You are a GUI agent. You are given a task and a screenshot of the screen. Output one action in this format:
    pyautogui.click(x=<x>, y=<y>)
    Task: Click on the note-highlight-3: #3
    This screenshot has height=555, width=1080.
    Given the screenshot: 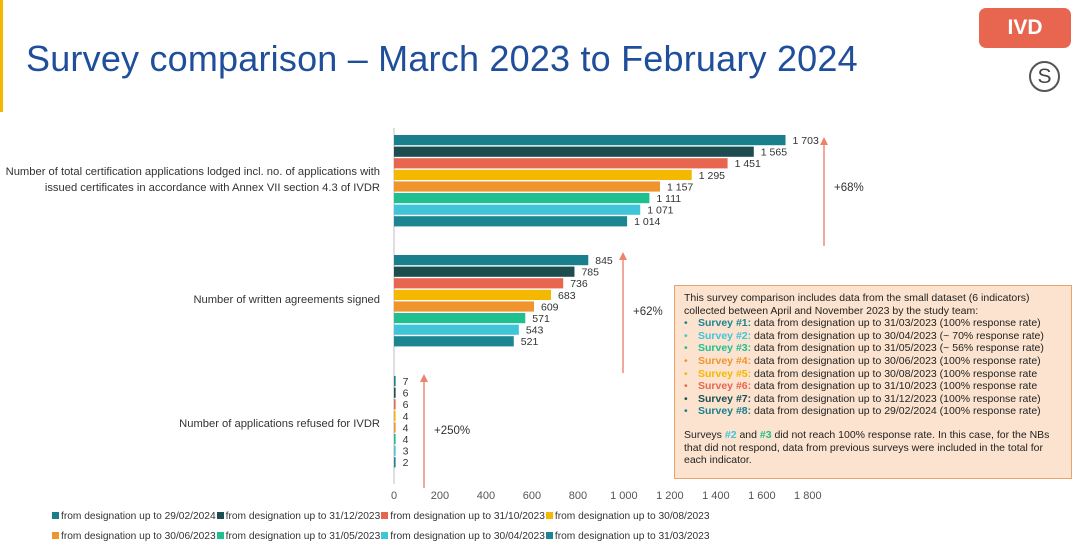 What is the action you would take?
    pyautogui.click(x=765, y=434)
    